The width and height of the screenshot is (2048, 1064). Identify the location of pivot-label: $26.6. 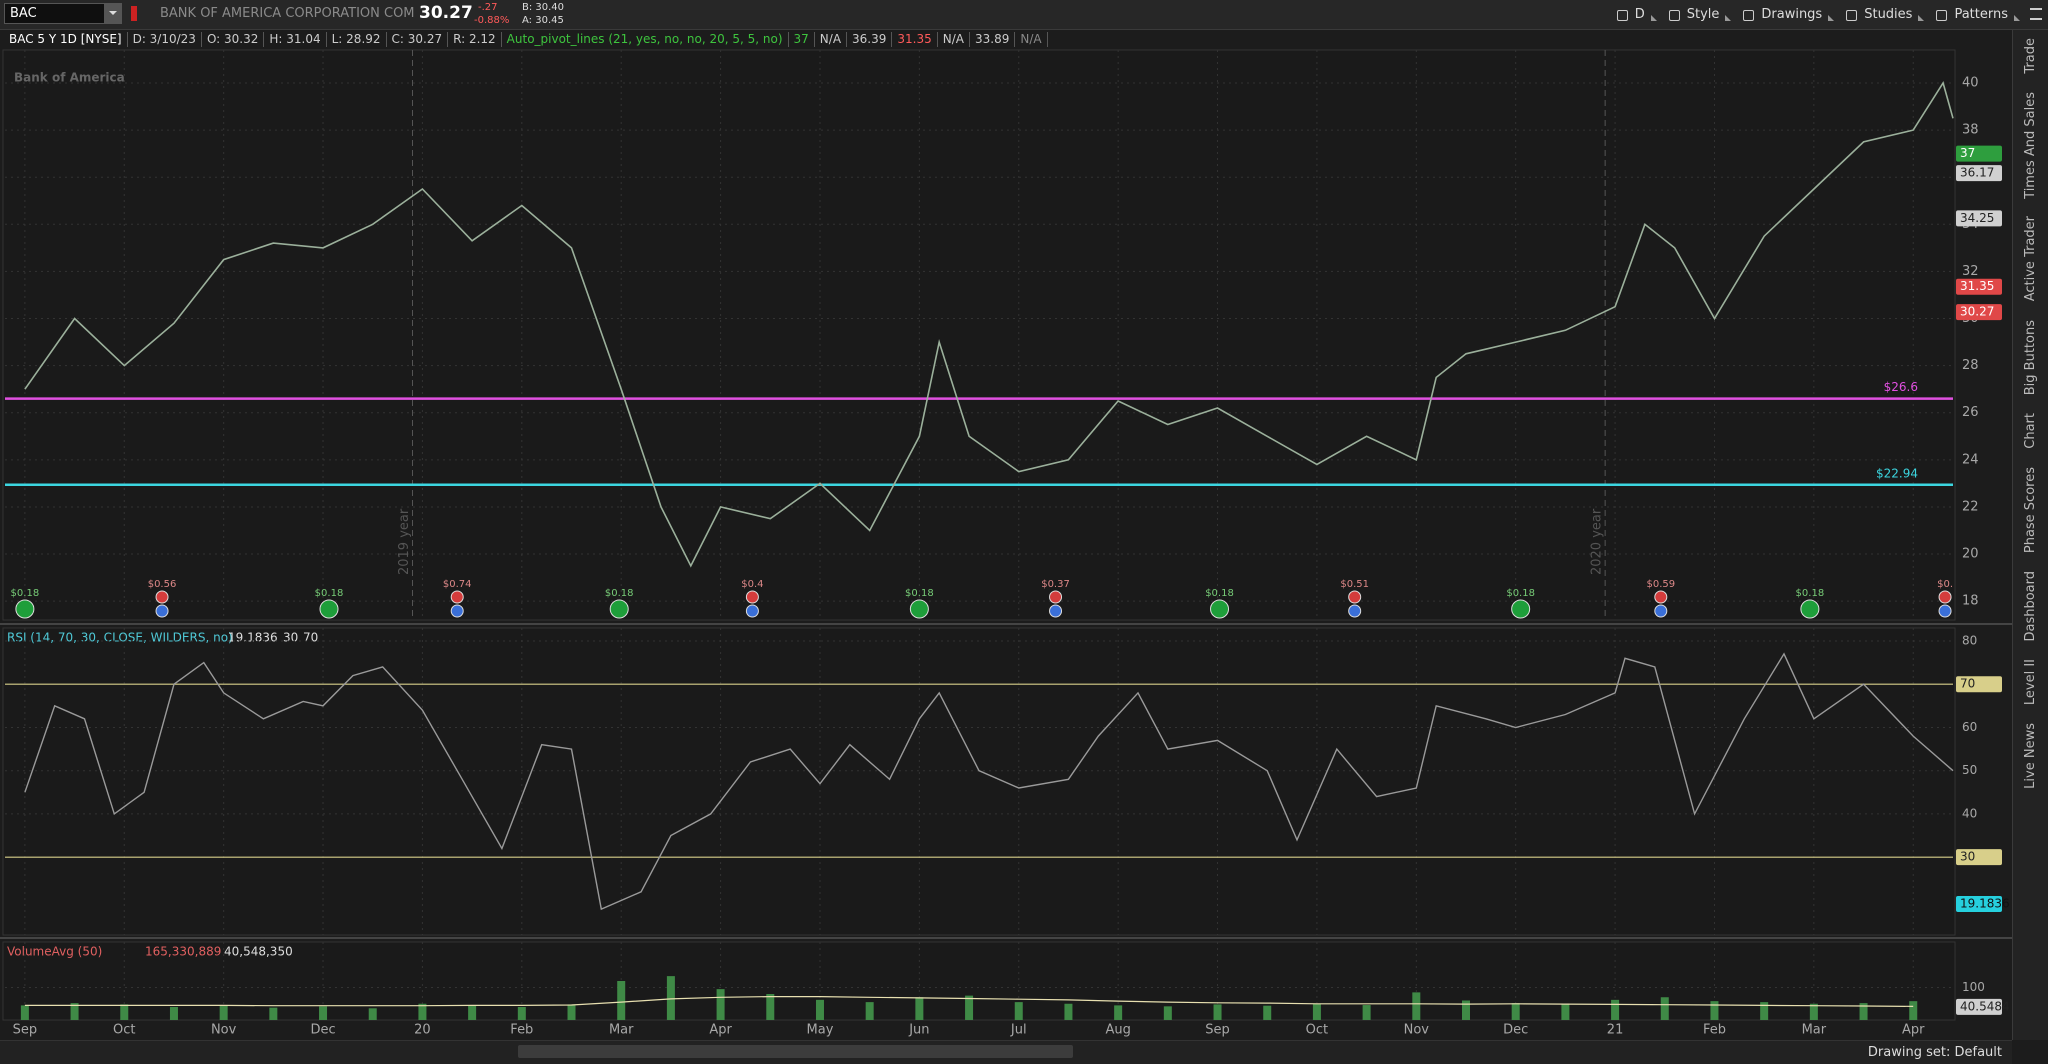
(1901, 387).